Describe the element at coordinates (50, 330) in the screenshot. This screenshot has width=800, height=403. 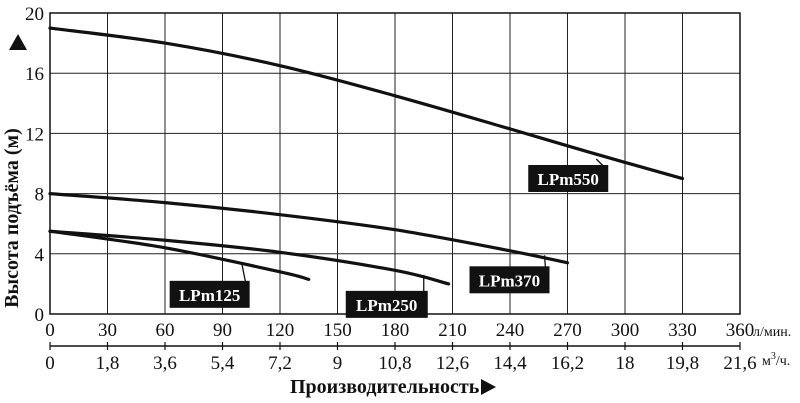
I see `x-tick-label: 0` at that location.